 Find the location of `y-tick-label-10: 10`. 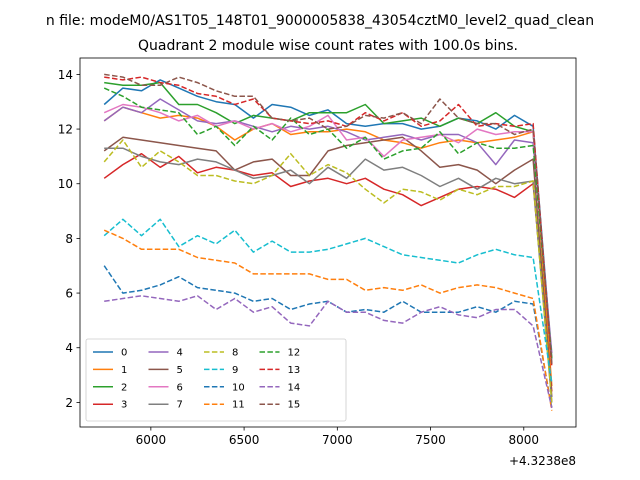

y-tick-label-10: 10 is located at coordinates (65, 184).